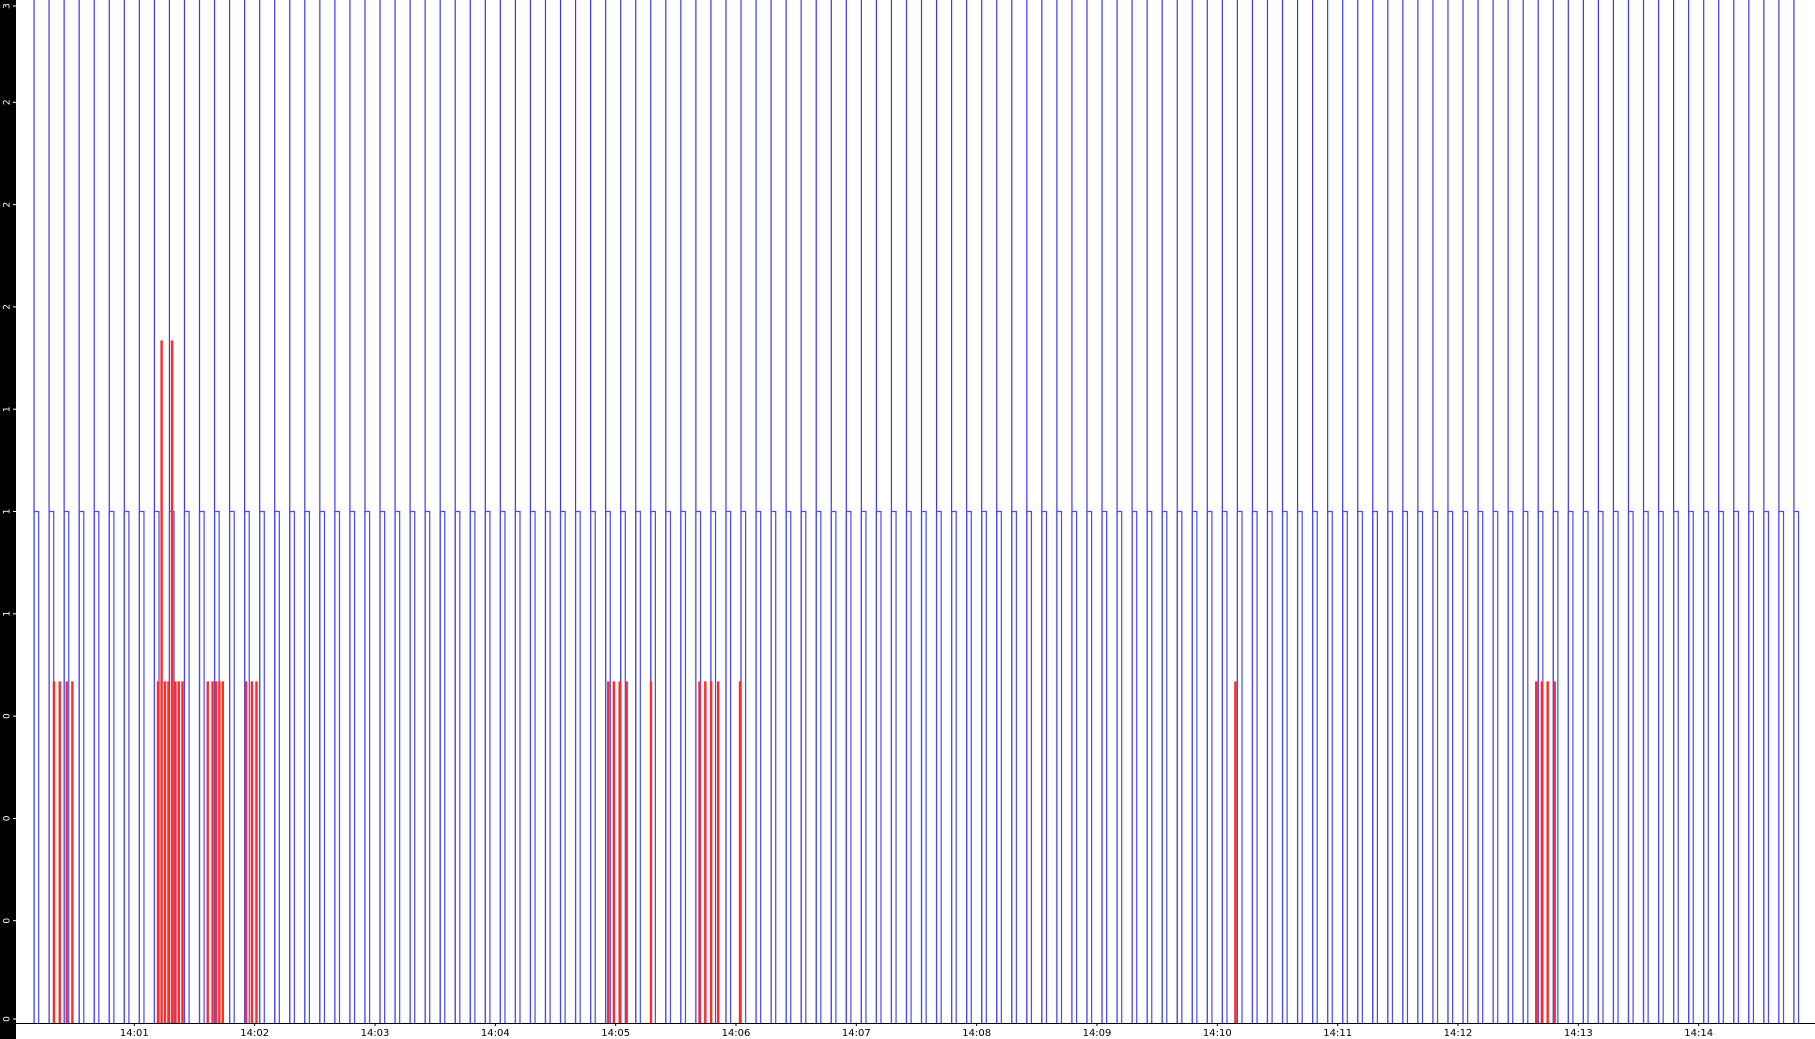  What do you see at coordinates (856, 1033) in the screenshot?
I see `x-tick-label: 14:07` at bounding box center [856, 1033].